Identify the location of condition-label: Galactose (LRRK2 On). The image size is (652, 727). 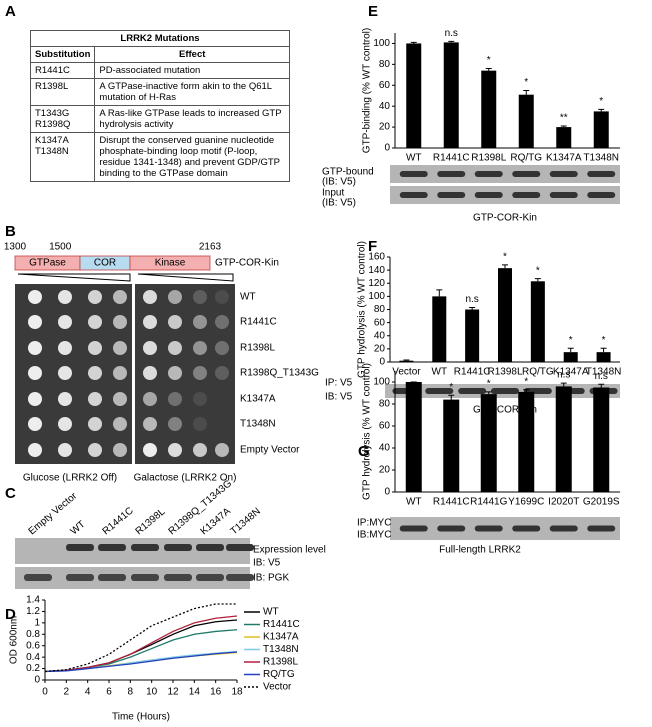
(185, 478).